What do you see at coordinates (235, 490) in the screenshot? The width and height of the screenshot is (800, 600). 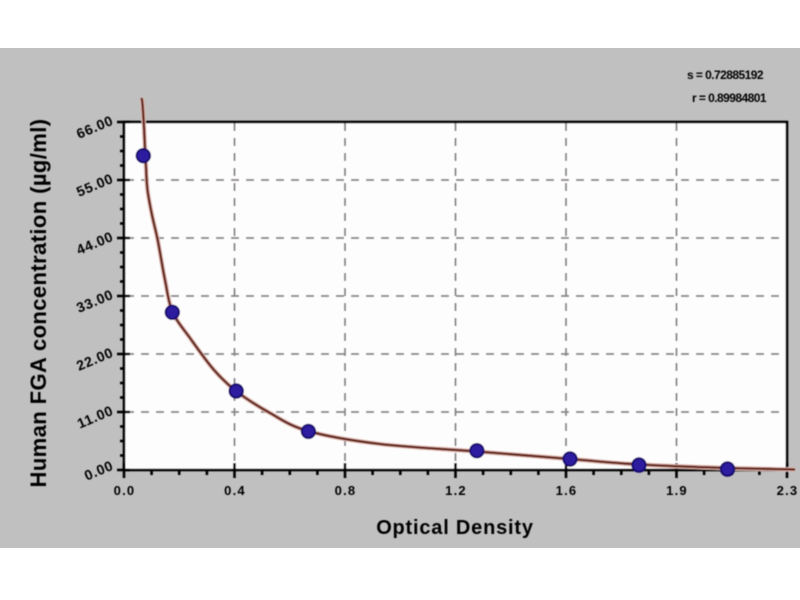 I see `svg-text: 0.4` at bounding box center [235, 490].